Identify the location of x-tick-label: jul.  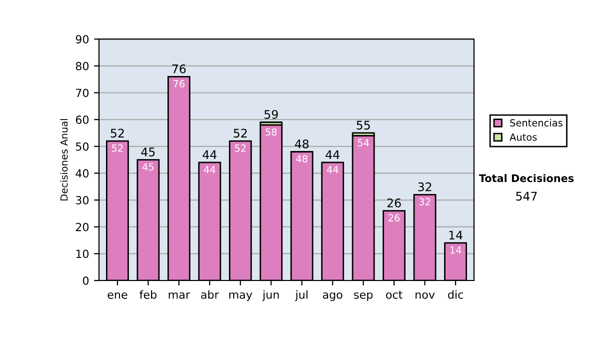
(301, 295).